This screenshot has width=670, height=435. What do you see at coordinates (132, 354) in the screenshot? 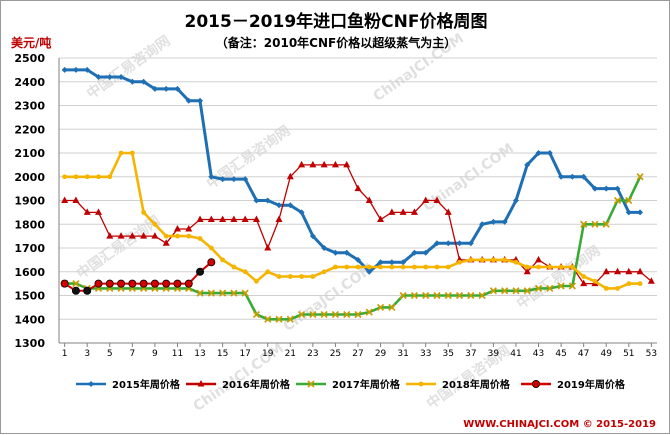
I see `x-tick-label: 7` at bounding box center [132, 354].